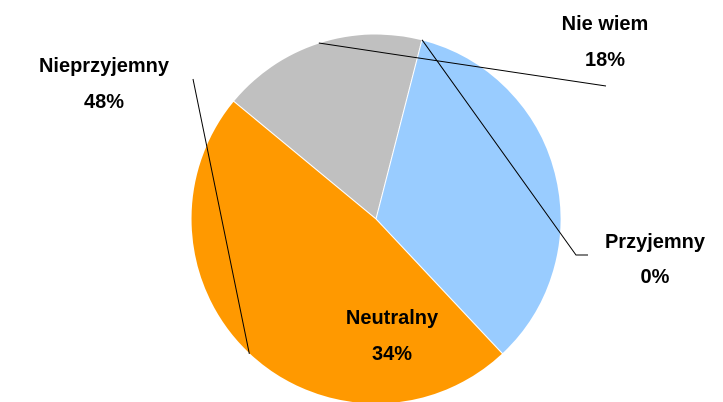 This screenshot has width=723, height=402. I want to click on slice-label-neutralny-name: Neutralny, so click(392, 318).